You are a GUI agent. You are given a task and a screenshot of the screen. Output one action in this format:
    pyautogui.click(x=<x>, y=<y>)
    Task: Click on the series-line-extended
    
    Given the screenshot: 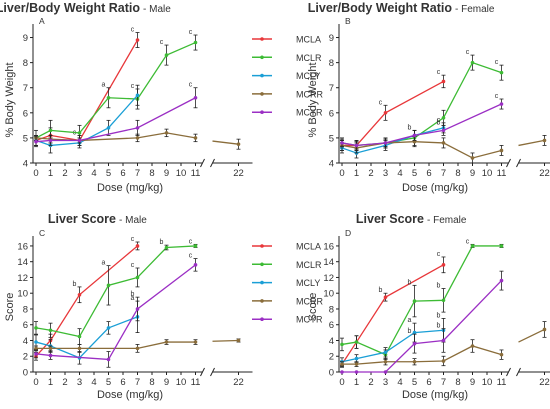 What is the action you would take?
    pyautogui.click(x=225, y=340)
    